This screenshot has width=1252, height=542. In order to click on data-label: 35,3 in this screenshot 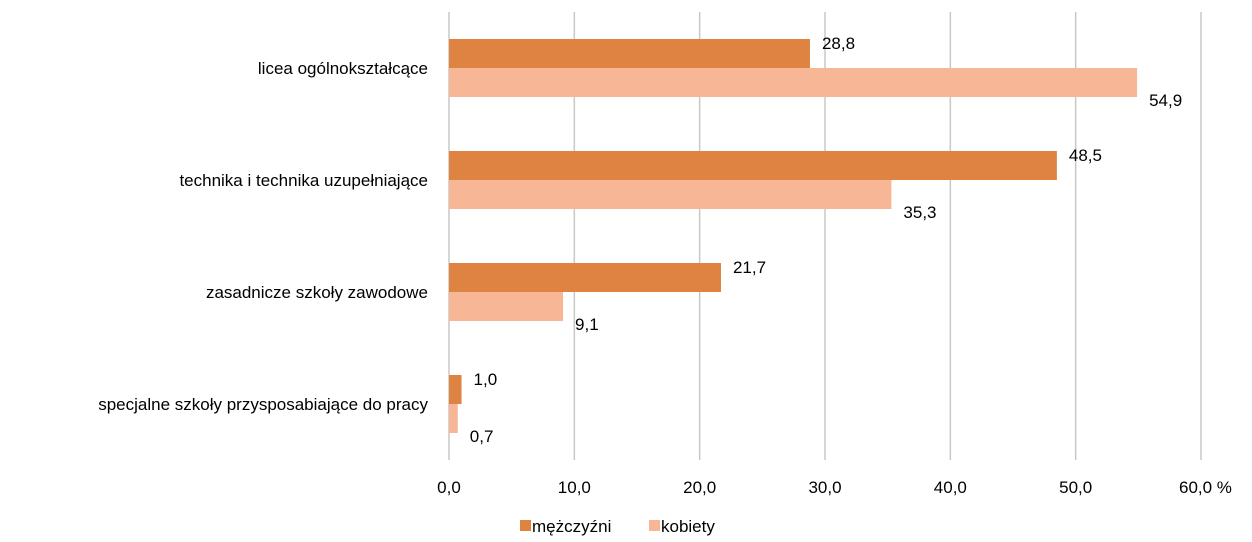, I will do `click(919, 212)`.